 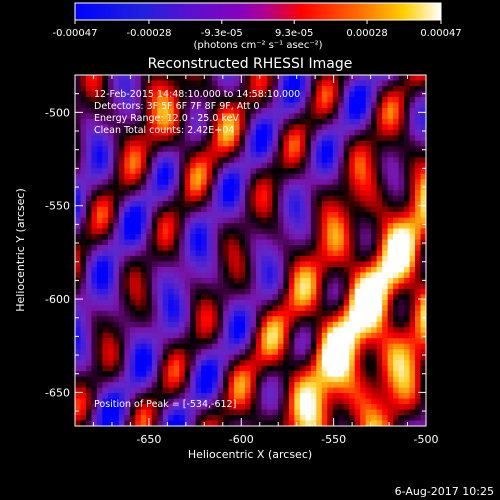 What do you see at coordinates (333, 439) in the screenshot?
I see `x-tick-label: -550` at bounding box center [333, 439].